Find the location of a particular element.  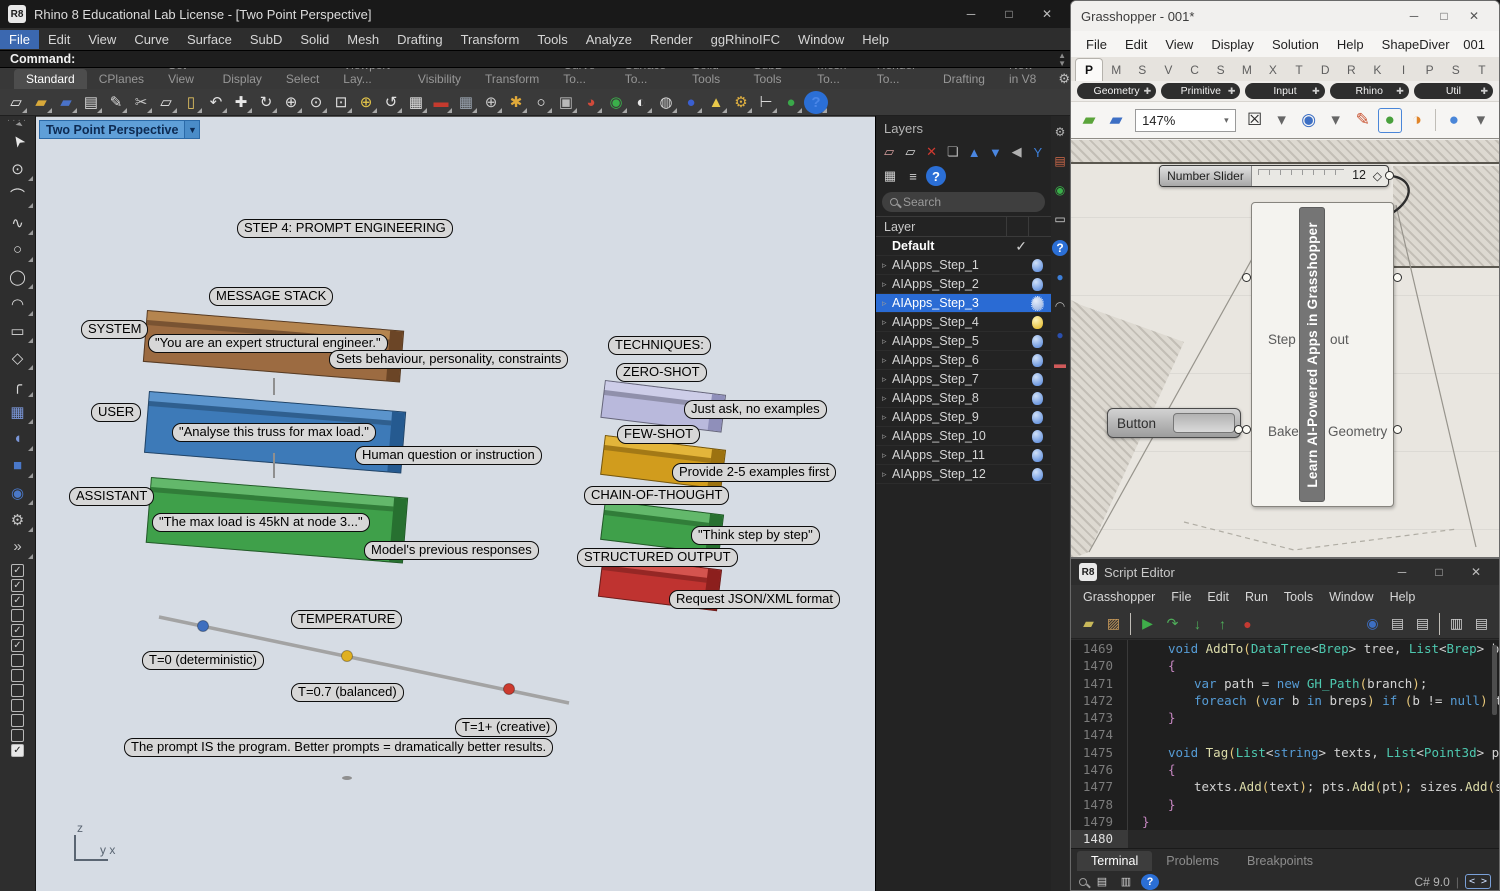

step-input-nub is located at coordinates (1246, 277).